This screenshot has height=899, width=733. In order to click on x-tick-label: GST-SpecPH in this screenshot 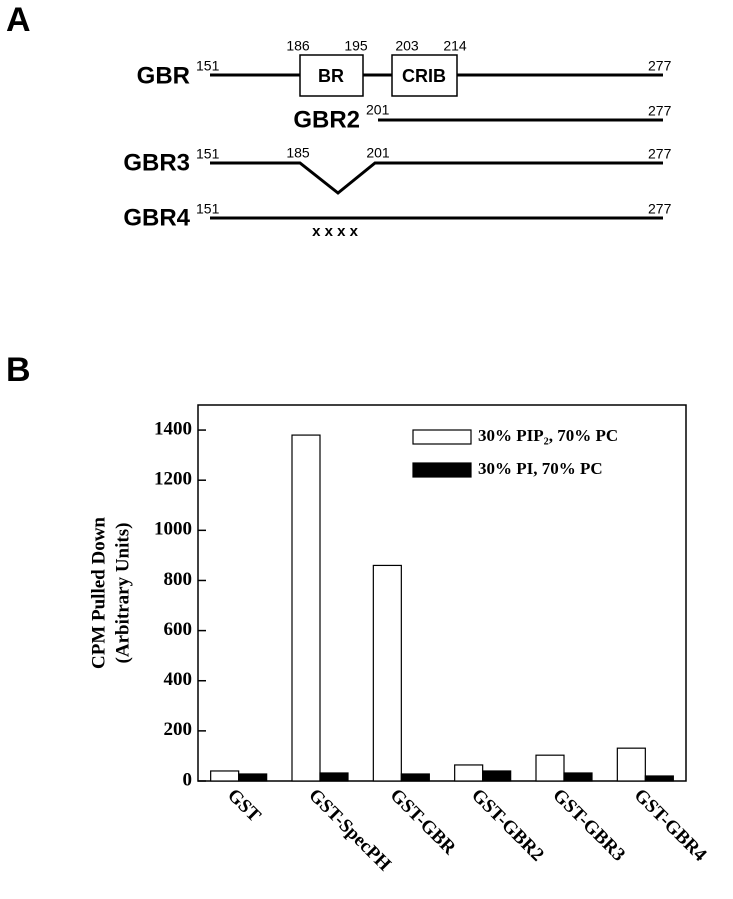, I will do `click(349, 830)`.